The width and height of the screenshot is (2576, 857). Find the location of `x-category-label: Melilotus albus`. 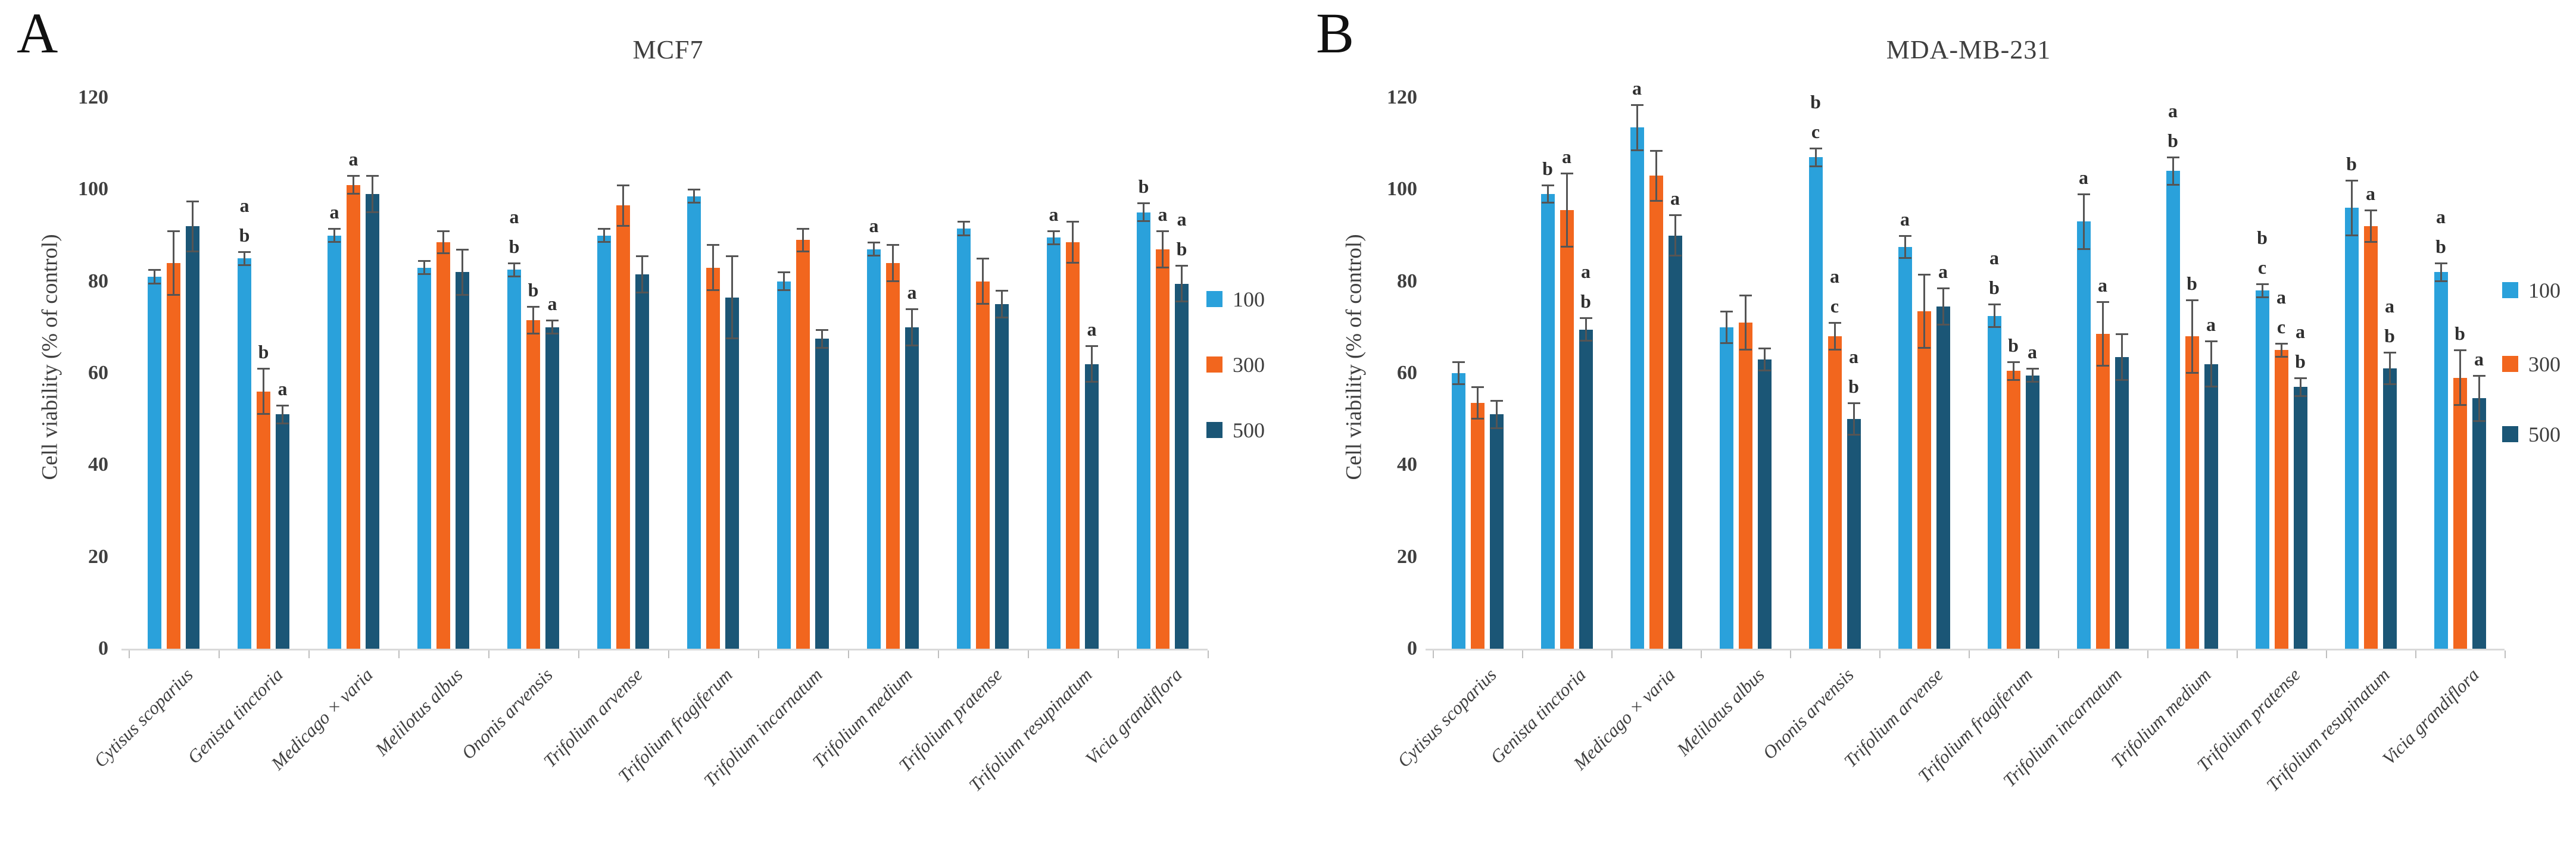

x-category-label: Melilotus albus is located at coordinates (1721, 712).